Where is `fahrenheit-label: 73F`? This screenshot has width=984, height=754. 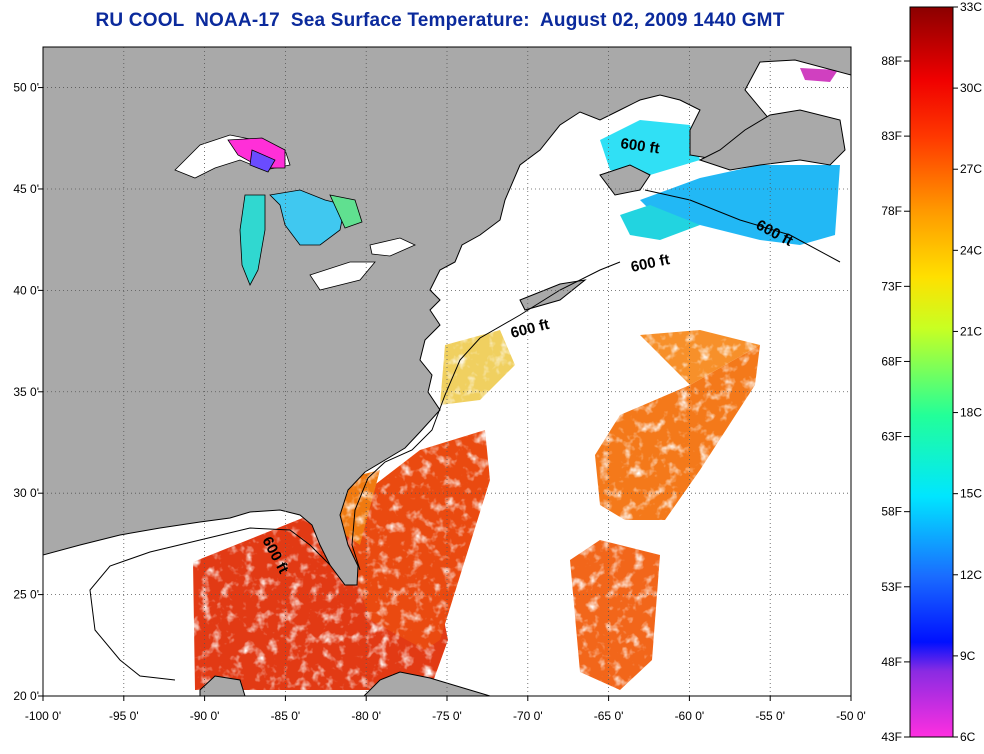
fahrenheit-label: 73F is located at coordinates (891, 286).